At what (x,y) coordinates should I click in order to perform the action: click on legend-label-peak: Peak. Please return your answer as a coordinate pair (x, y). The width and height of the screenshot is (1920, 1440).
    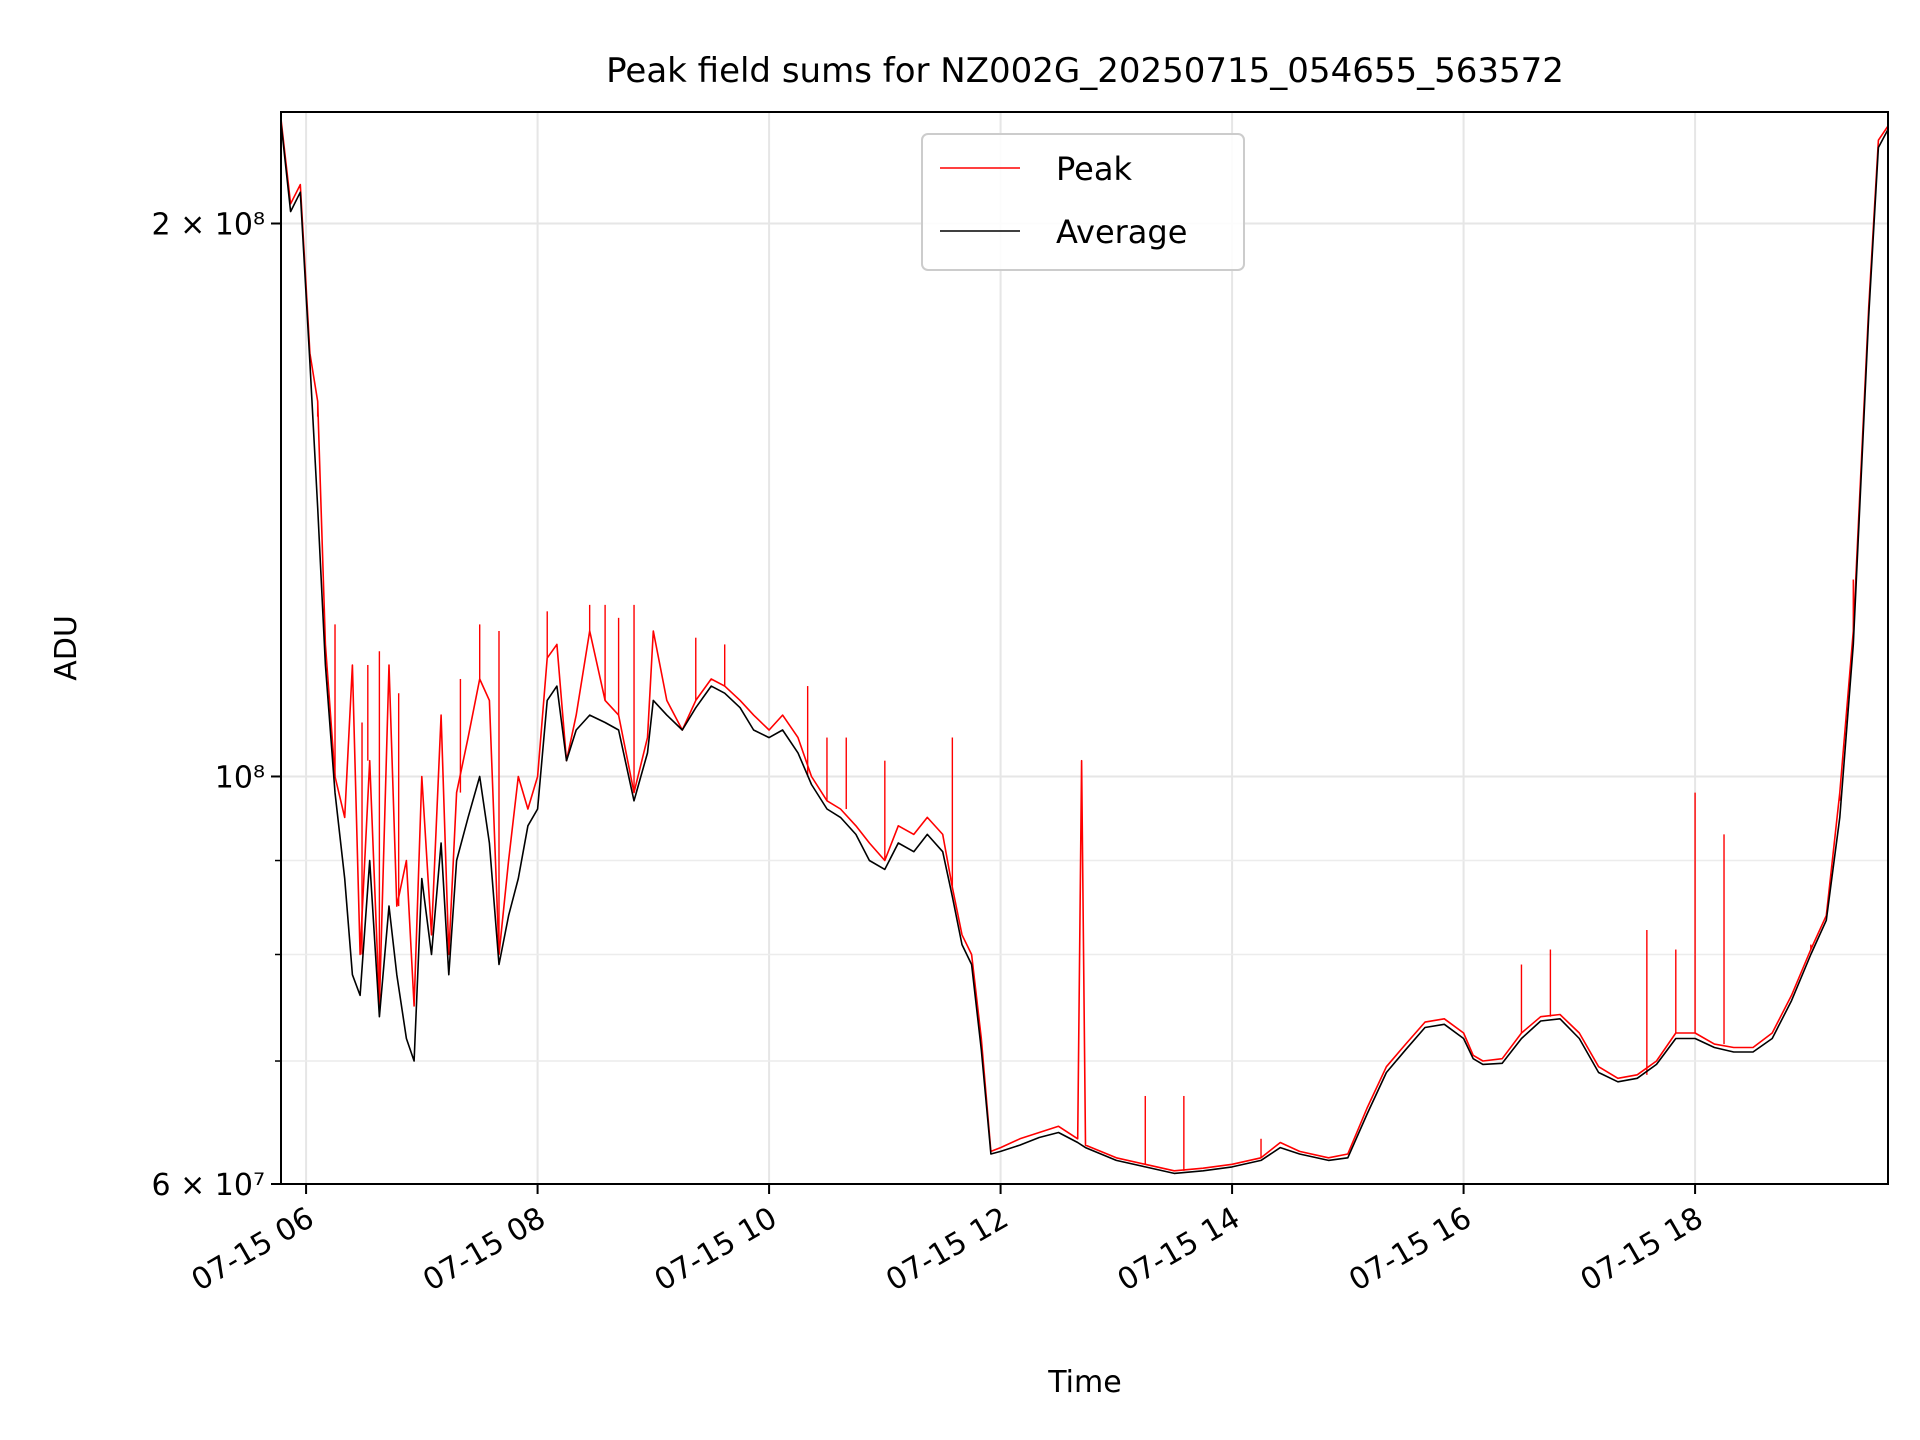
    Looking at the image, I should click on (1094, 169).